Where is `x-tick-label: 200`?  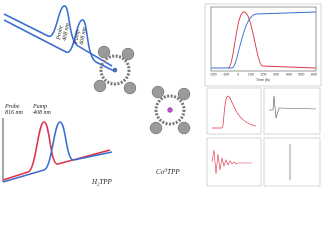
x-tick-label: 200 is located at coordinates (264, 75).